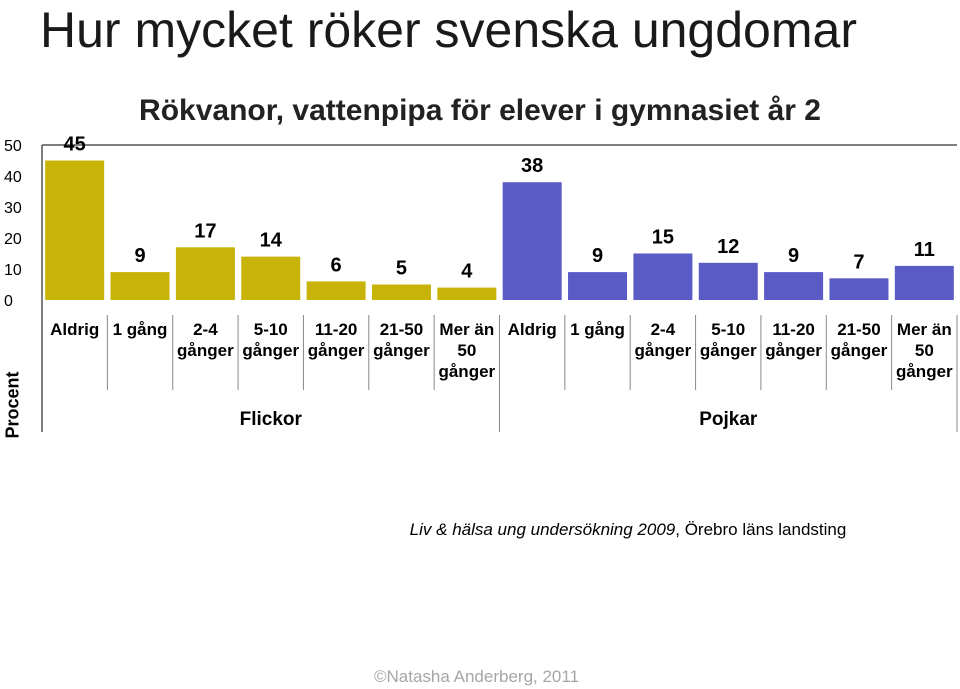 This screenshot has height=689, width=960. Describe the element at coordinates (924, 250) in the screenshot. I see `data-label: 11` at that location.